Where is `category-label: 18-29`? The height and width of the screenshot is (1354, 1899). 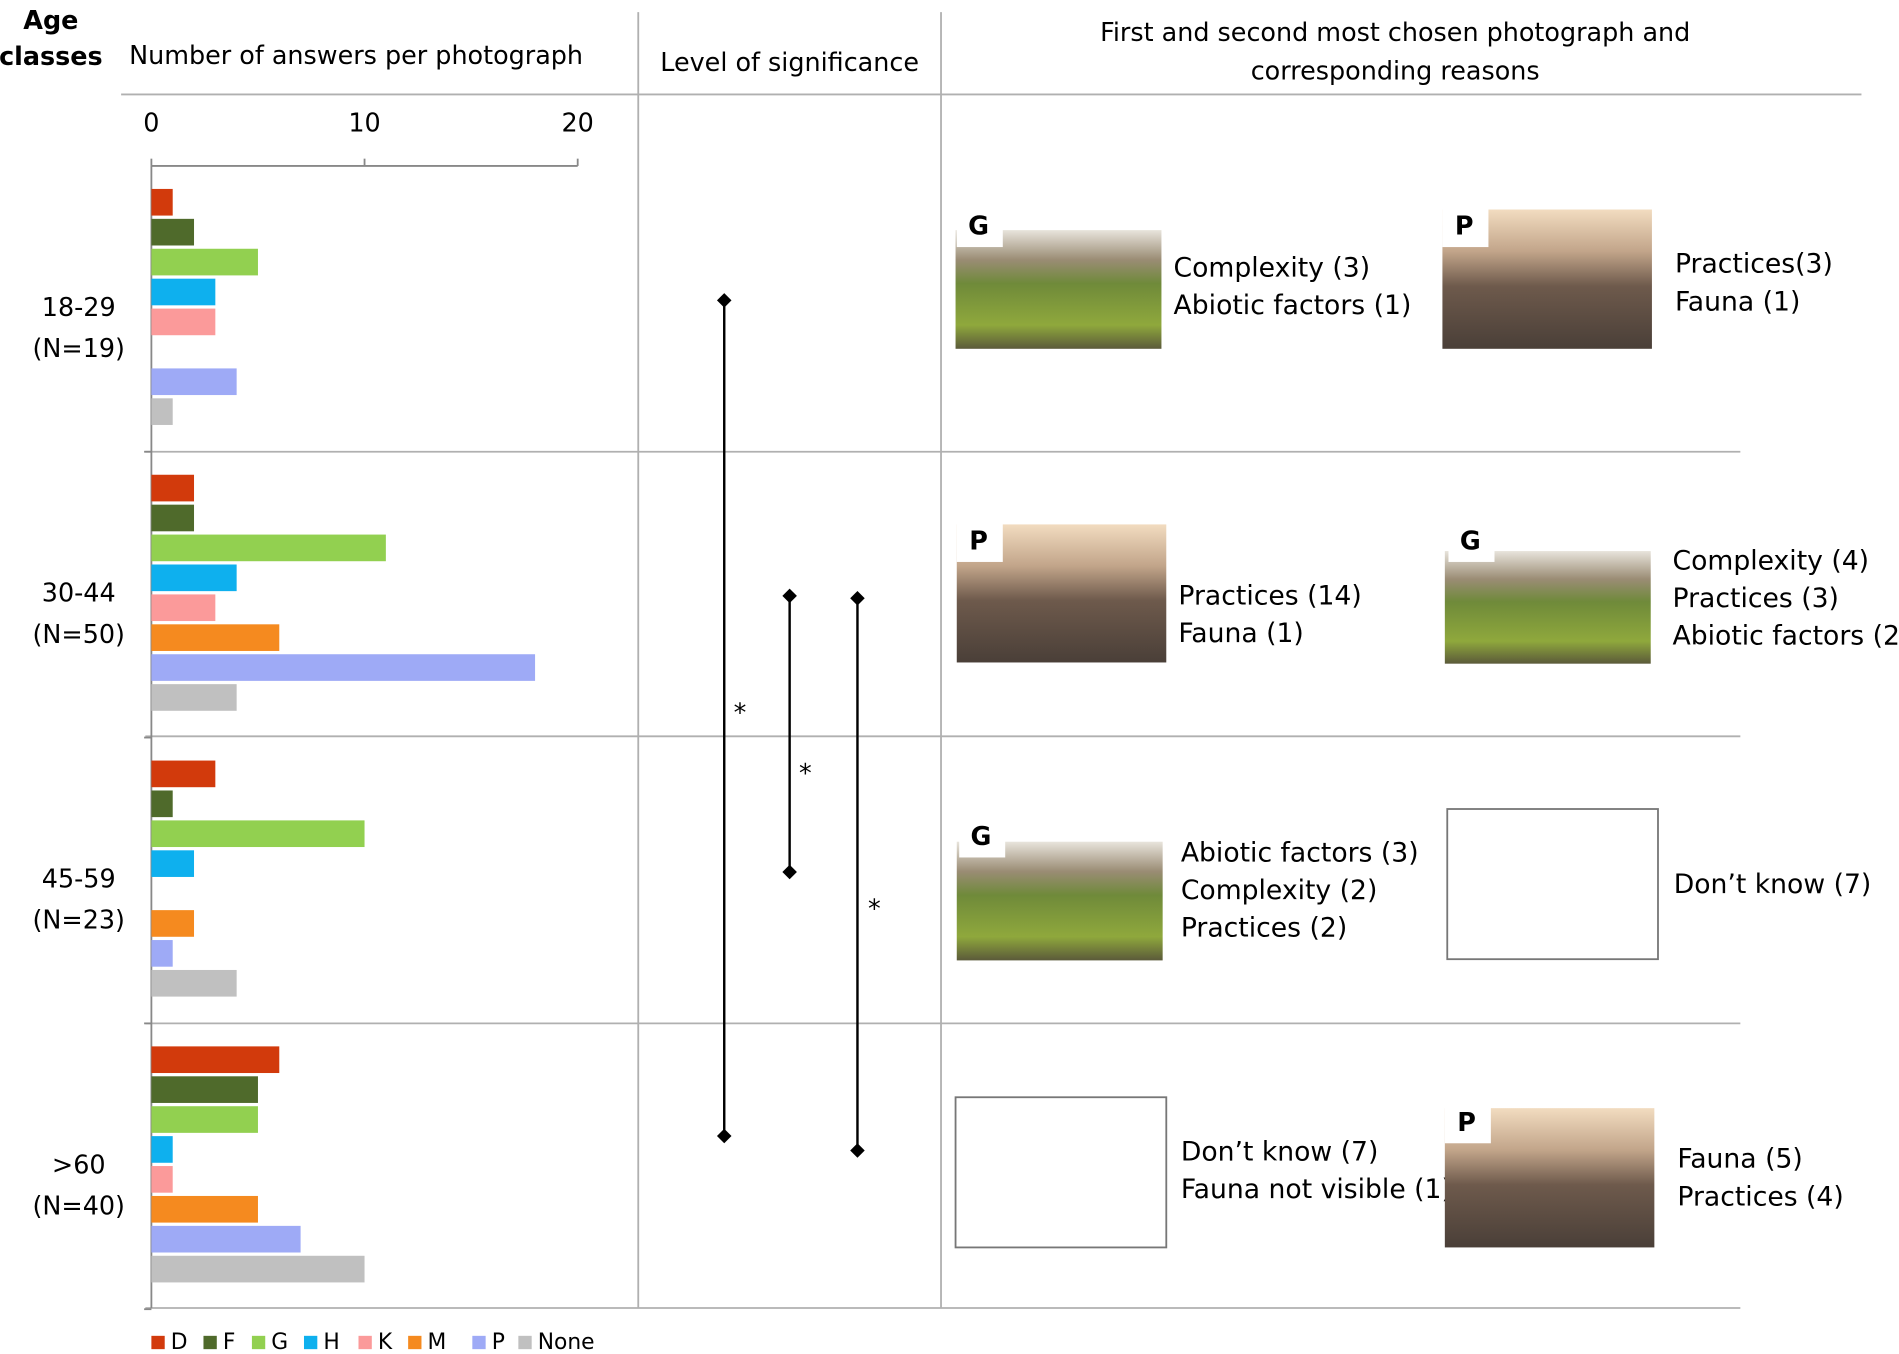
category-label: 18-29 is located at coordinates (79, 307).